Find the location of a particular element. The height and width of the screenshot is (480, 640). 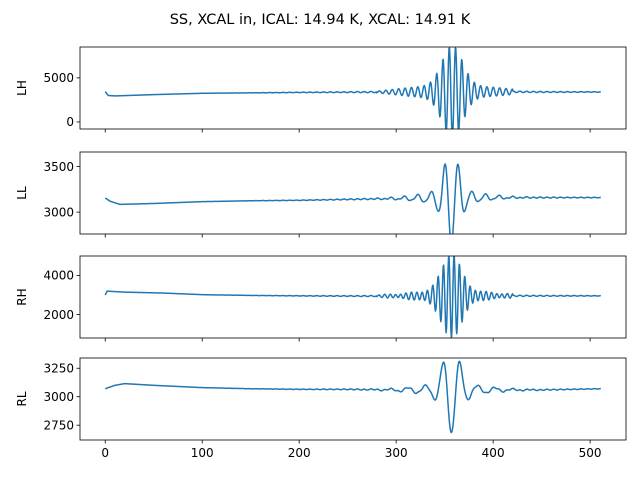

y-axis-label: RH is located at coordinates (22, 296).